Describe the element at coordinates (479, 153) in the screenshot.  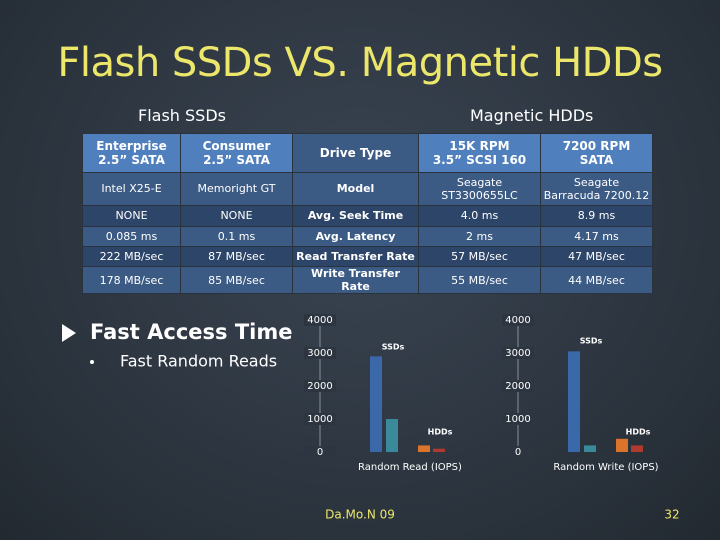
I see `table-cell: 15K RPM 3.5” SCSI 160` at that location.